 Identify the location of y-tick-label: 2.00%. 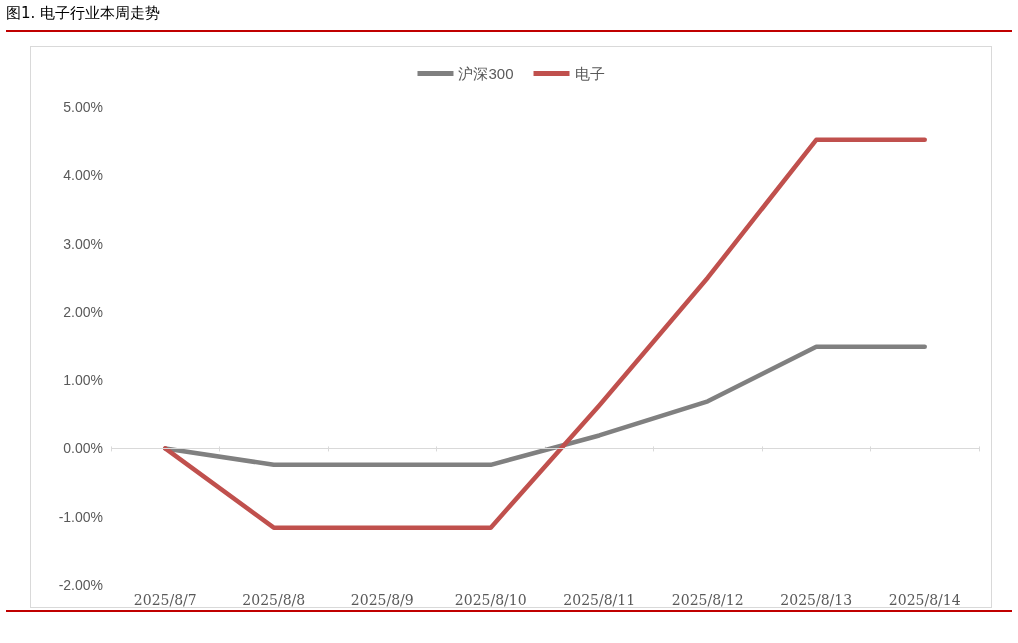
(83, 311).